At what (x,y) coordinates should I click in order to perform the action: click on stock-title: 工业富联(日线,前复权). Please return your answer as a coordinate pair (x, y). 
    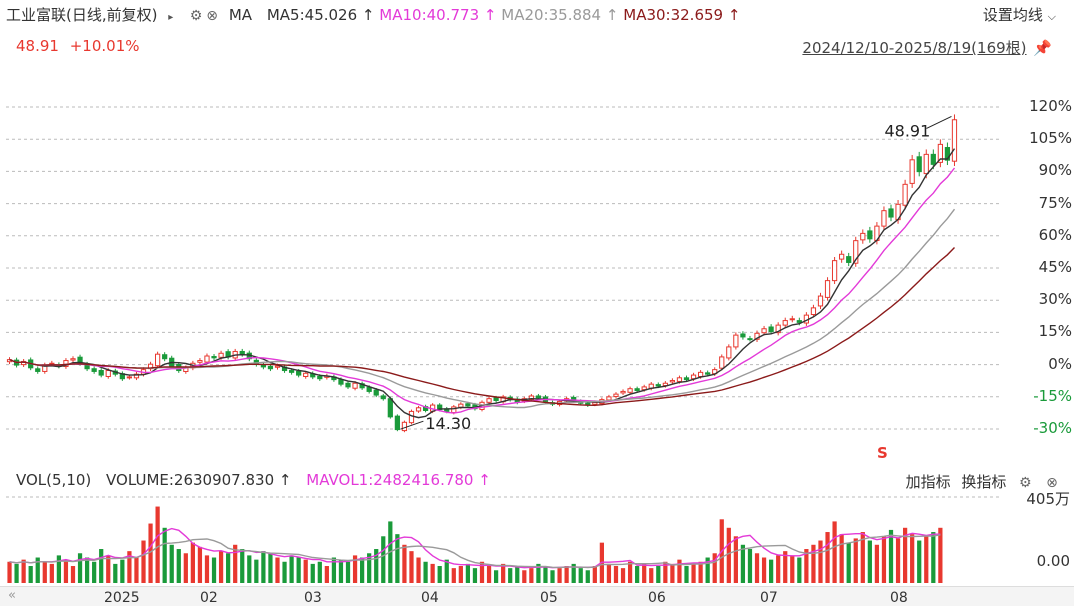
    Looking at the image, I should click on (82, 15).